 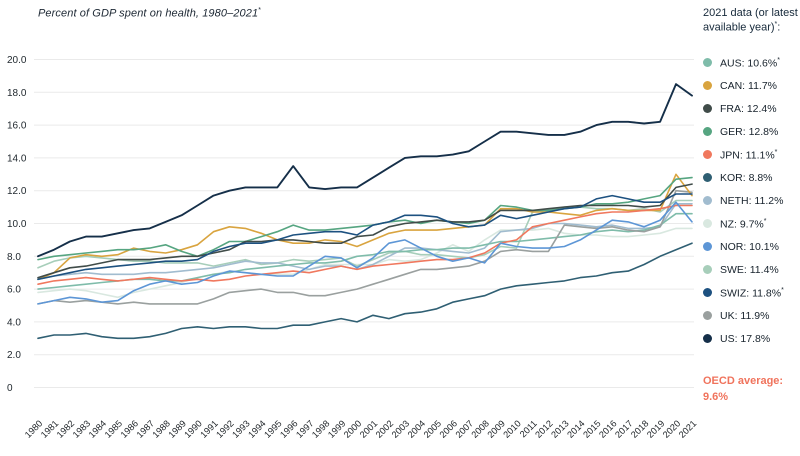 I want to click on x-axis-tick-label: 2006, so click(x=449, y=429).